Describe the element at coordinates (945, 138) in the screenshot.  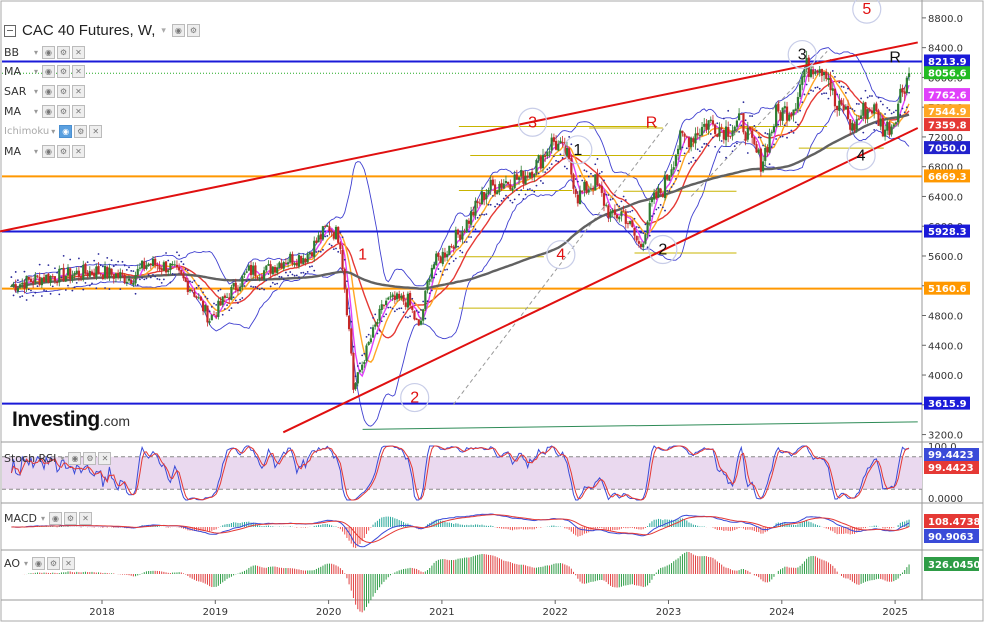
I see `y-tick-label: 7200.0` at that location.